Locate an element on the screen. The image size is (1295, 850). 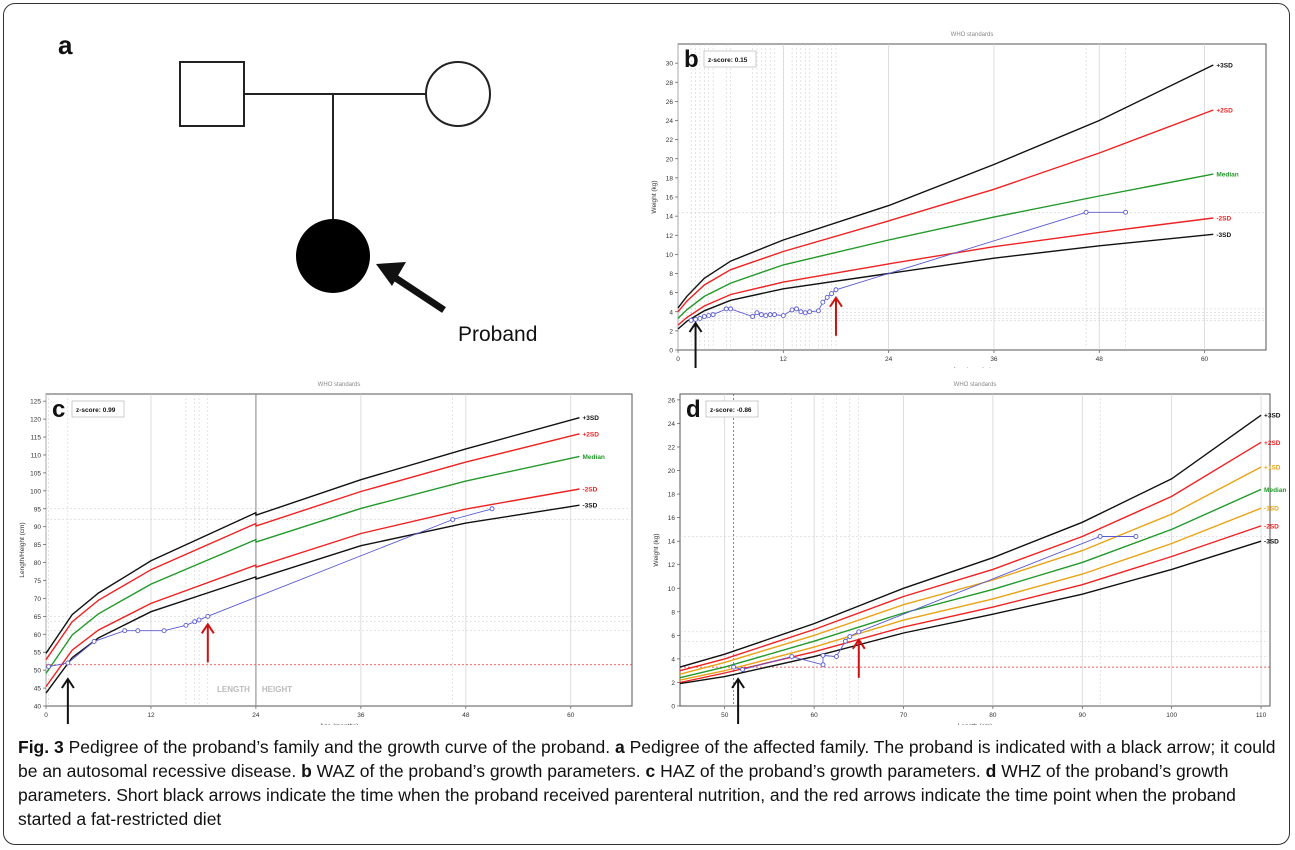
y-tick-label: 4 is located at coordinates (671, 312).